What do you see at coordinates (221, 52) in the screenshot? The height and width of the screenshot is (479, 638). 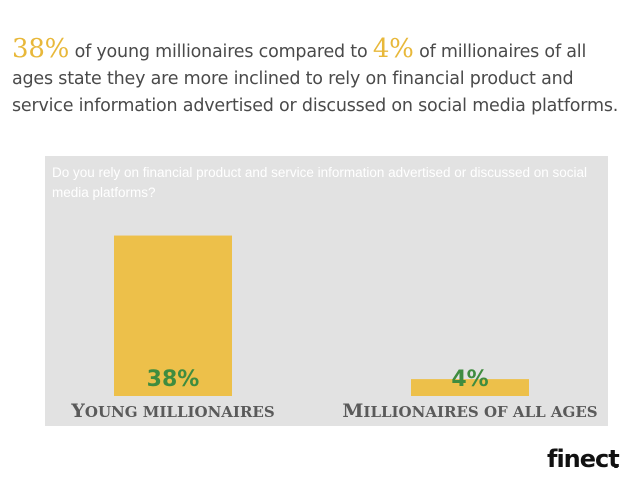 I see `headline-text-part1: of young millionaires compared to` at bounding box center [221, 52].